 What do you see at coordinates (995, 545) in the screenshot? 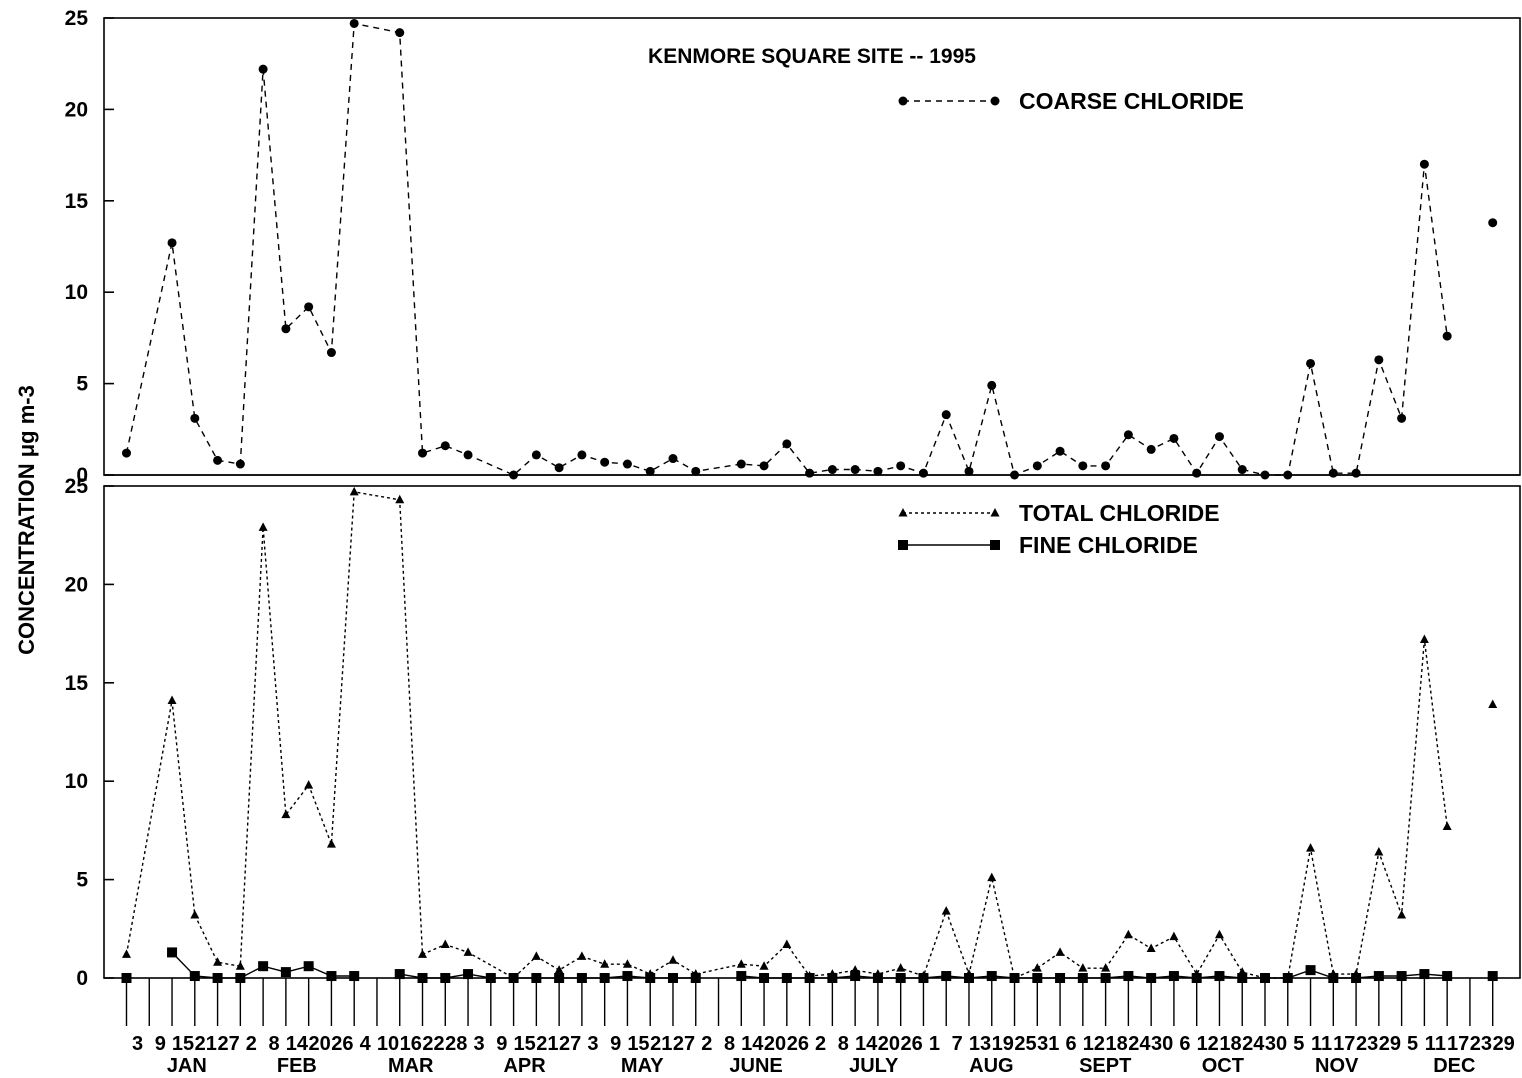
I see `fine-chloride-legend-marker` at bounding box center [995, 545].